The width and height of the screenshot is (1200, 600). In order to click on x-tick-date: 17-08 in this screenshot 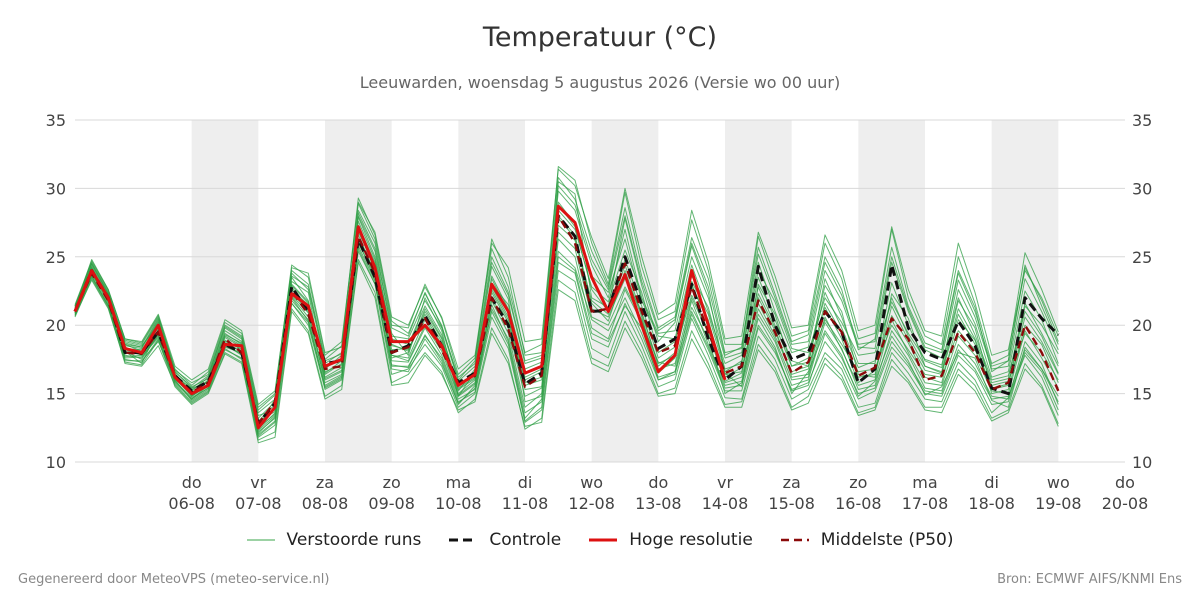, I will do `click(925, 503)`.